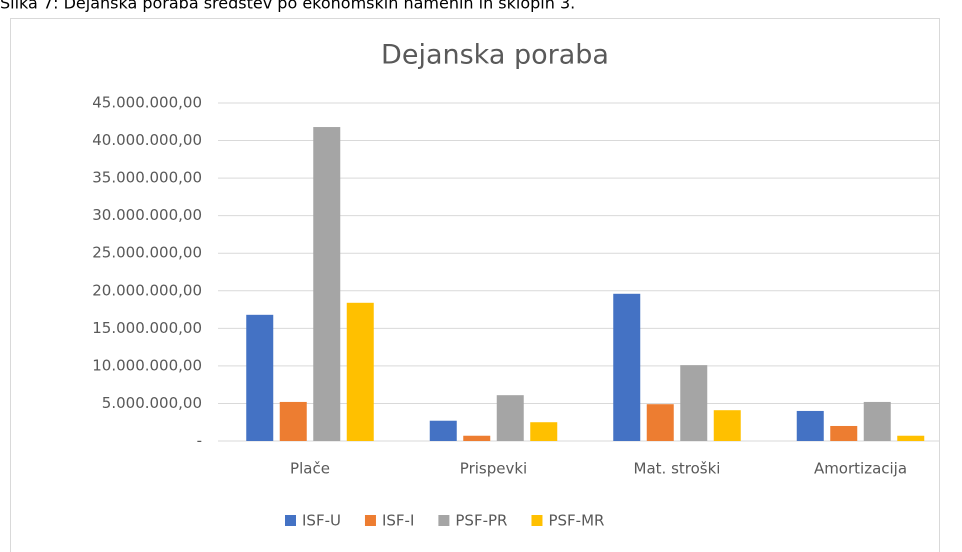  I want to click on x-tick-label: Plače, so click(310, 469).